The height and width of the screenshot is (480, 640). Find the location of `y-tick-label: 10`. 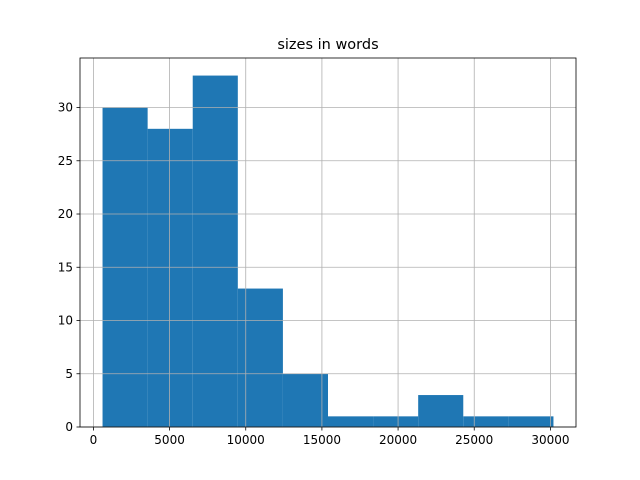

y-tick-label: 10 is located at coordinates (65, 321).